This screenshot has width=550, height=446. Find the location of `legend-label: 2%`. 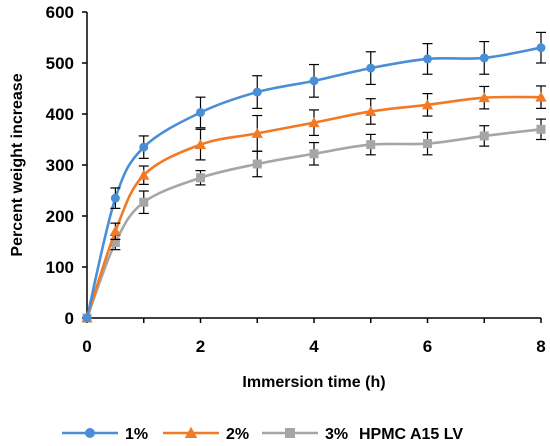

legend-label: 2% is located at coordinates (237, 434).